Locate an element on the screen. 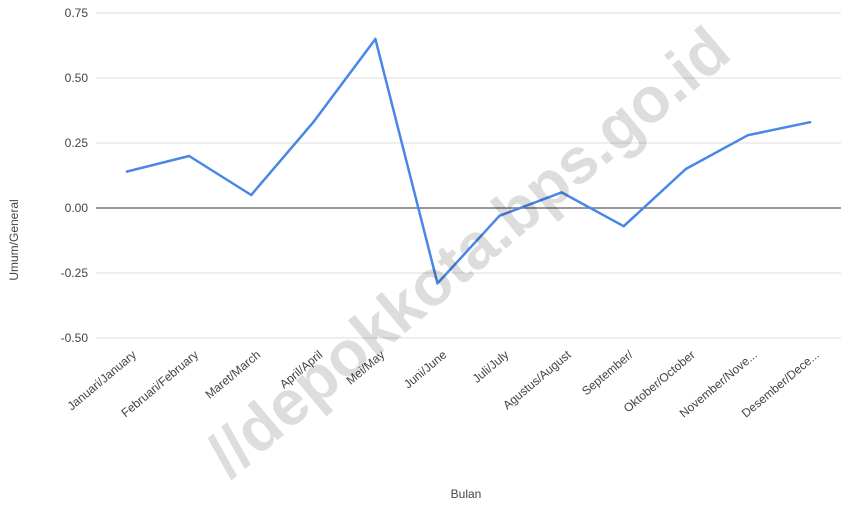 The image size is (844, 508). y-axis-title: Umum/General is located at coordinates (14, 239).